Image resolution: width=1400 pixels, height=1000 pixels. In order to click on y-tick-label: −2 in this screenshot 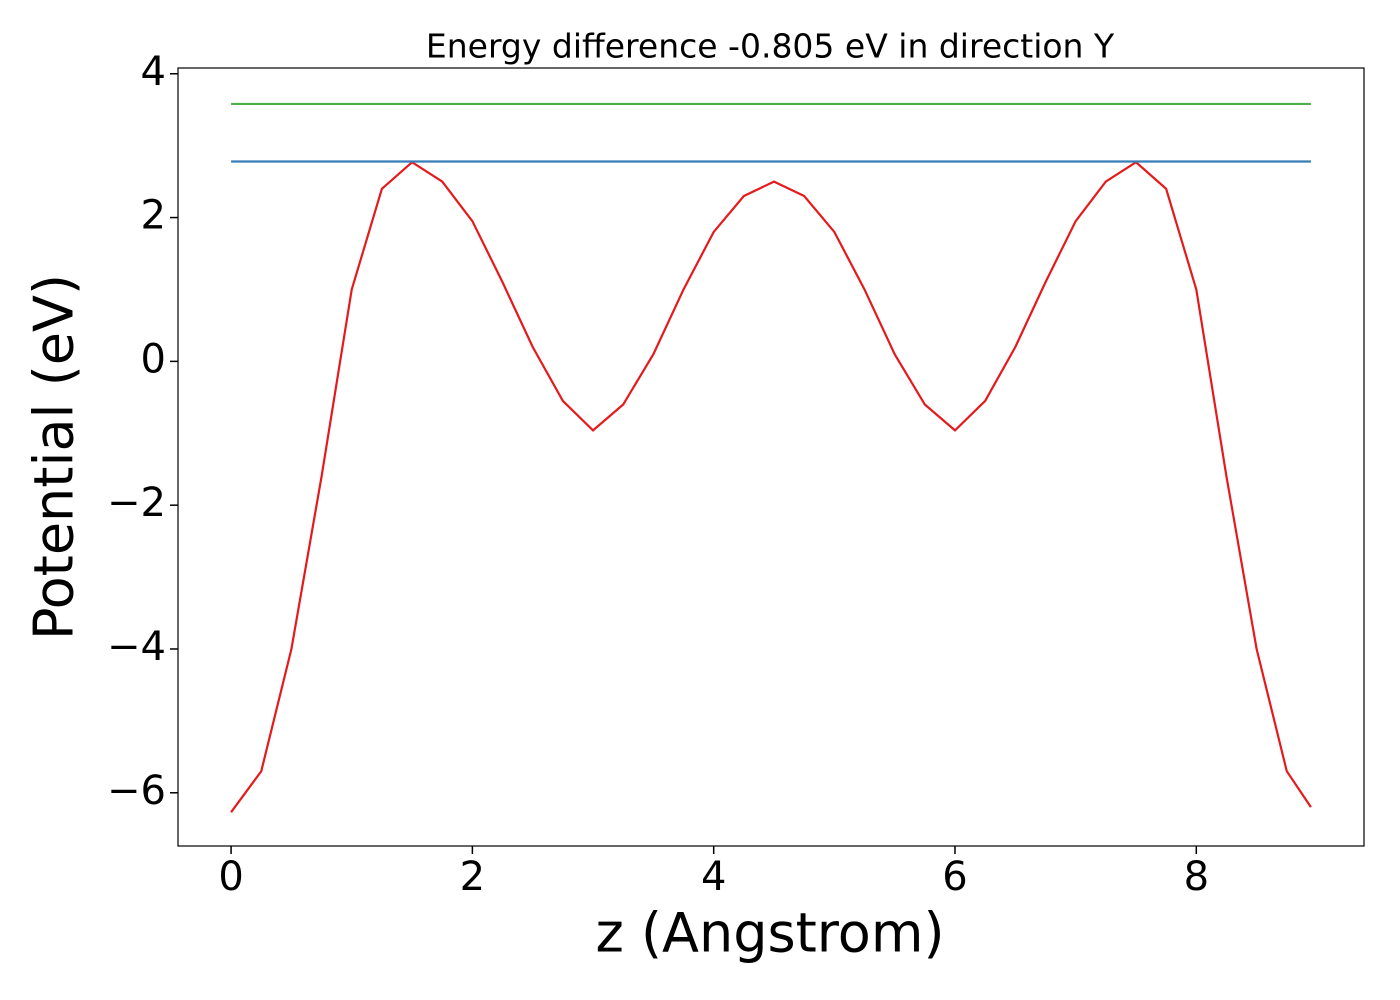, I will do `click(136, 503)`.